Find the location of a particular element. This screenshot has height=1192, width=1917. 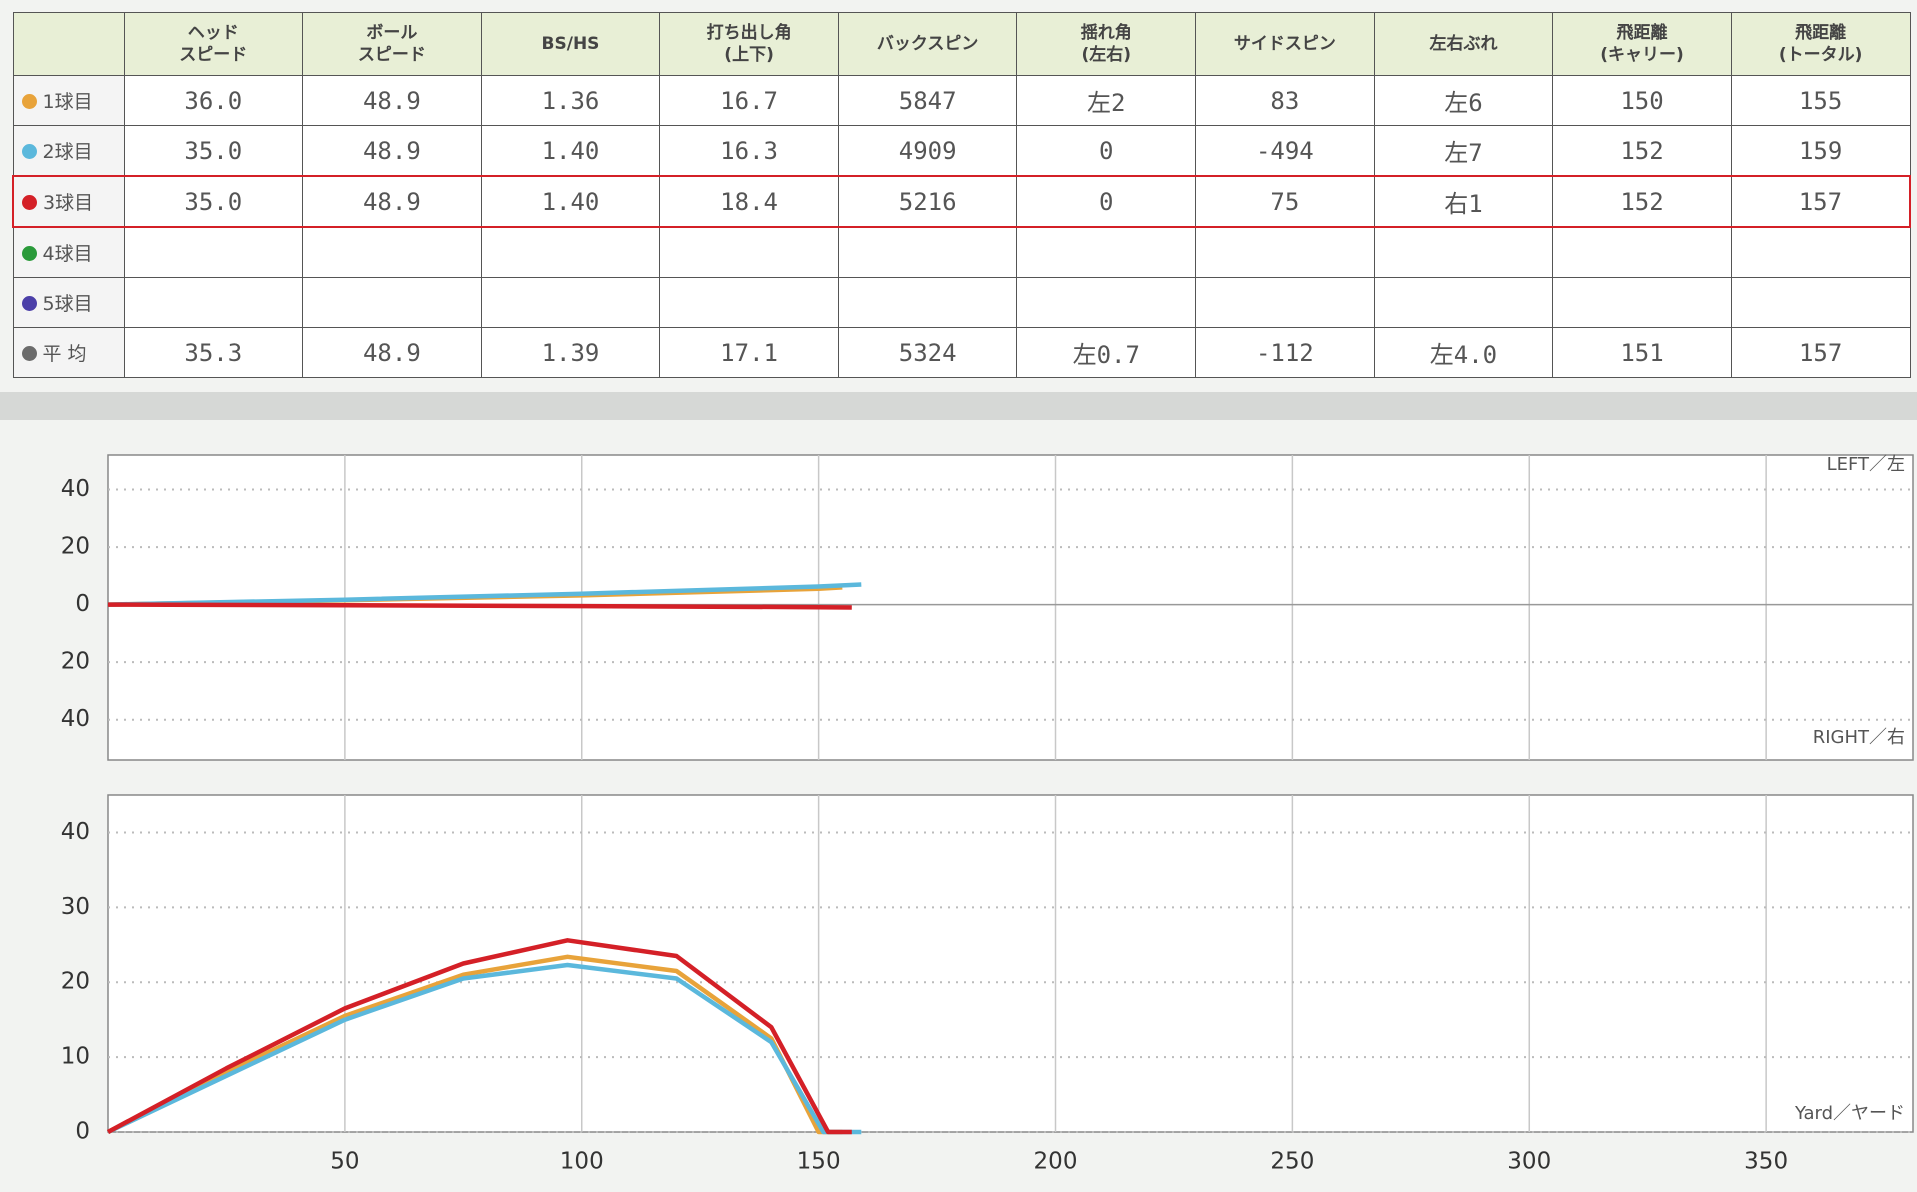

cell: 17.1 is located at coordinates (749, 352).